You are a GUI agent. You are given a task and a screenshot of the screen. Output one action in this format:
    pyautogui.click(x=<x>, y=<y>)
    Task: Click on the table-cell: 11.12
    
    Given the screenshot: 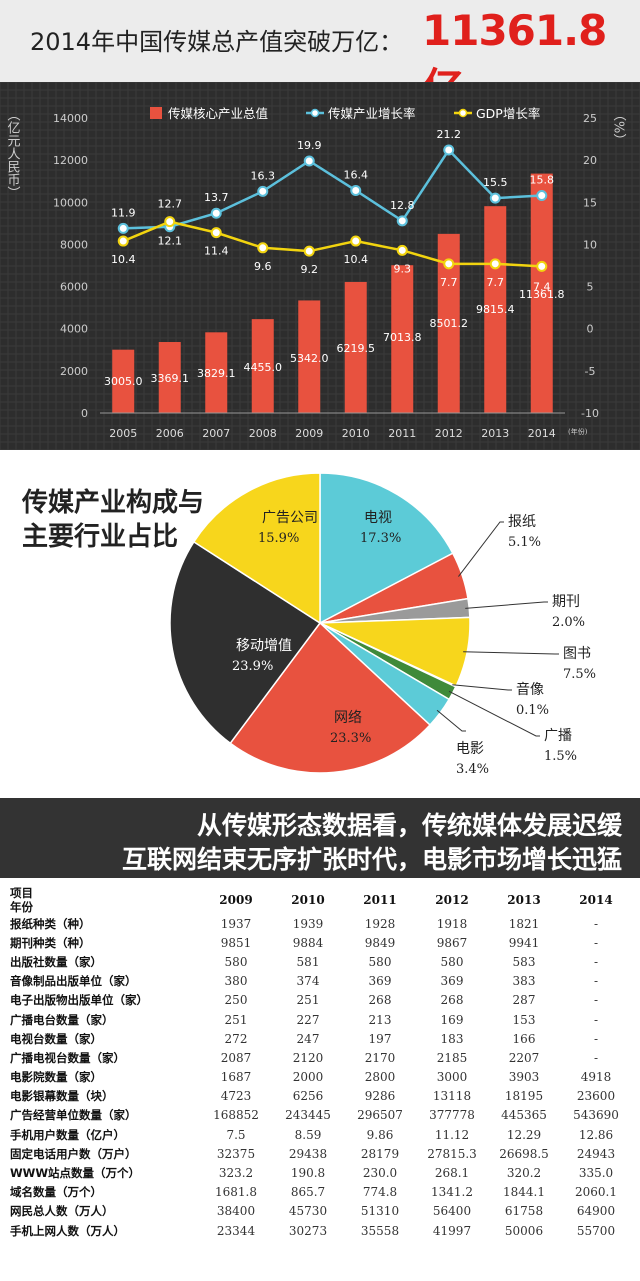 What is the action you would take?
    pyautogui.click(x=452, y=1134)
    